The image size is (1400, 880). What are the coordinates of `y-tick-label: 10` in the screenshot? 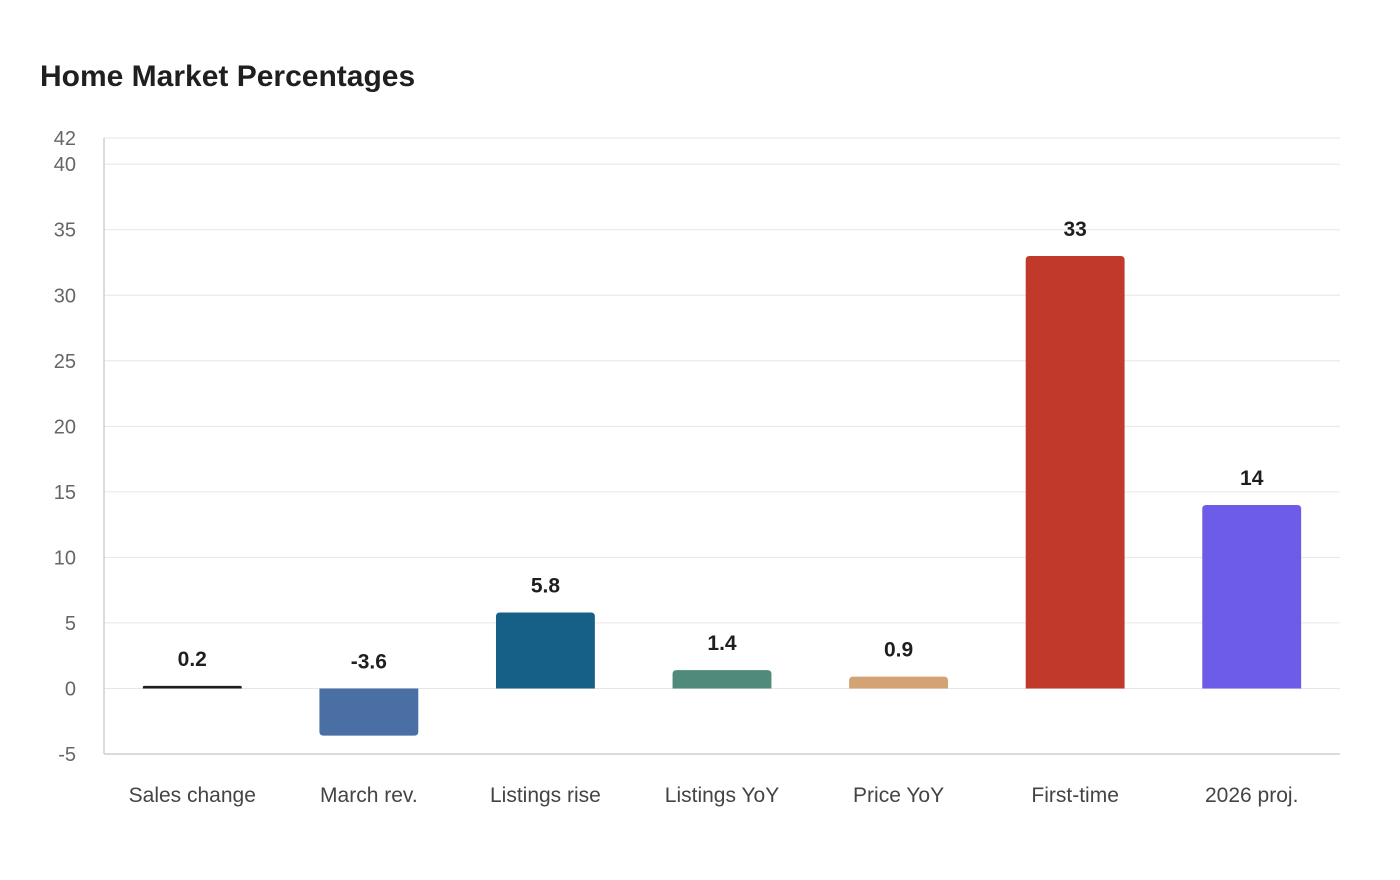 It's located at (65, 558).